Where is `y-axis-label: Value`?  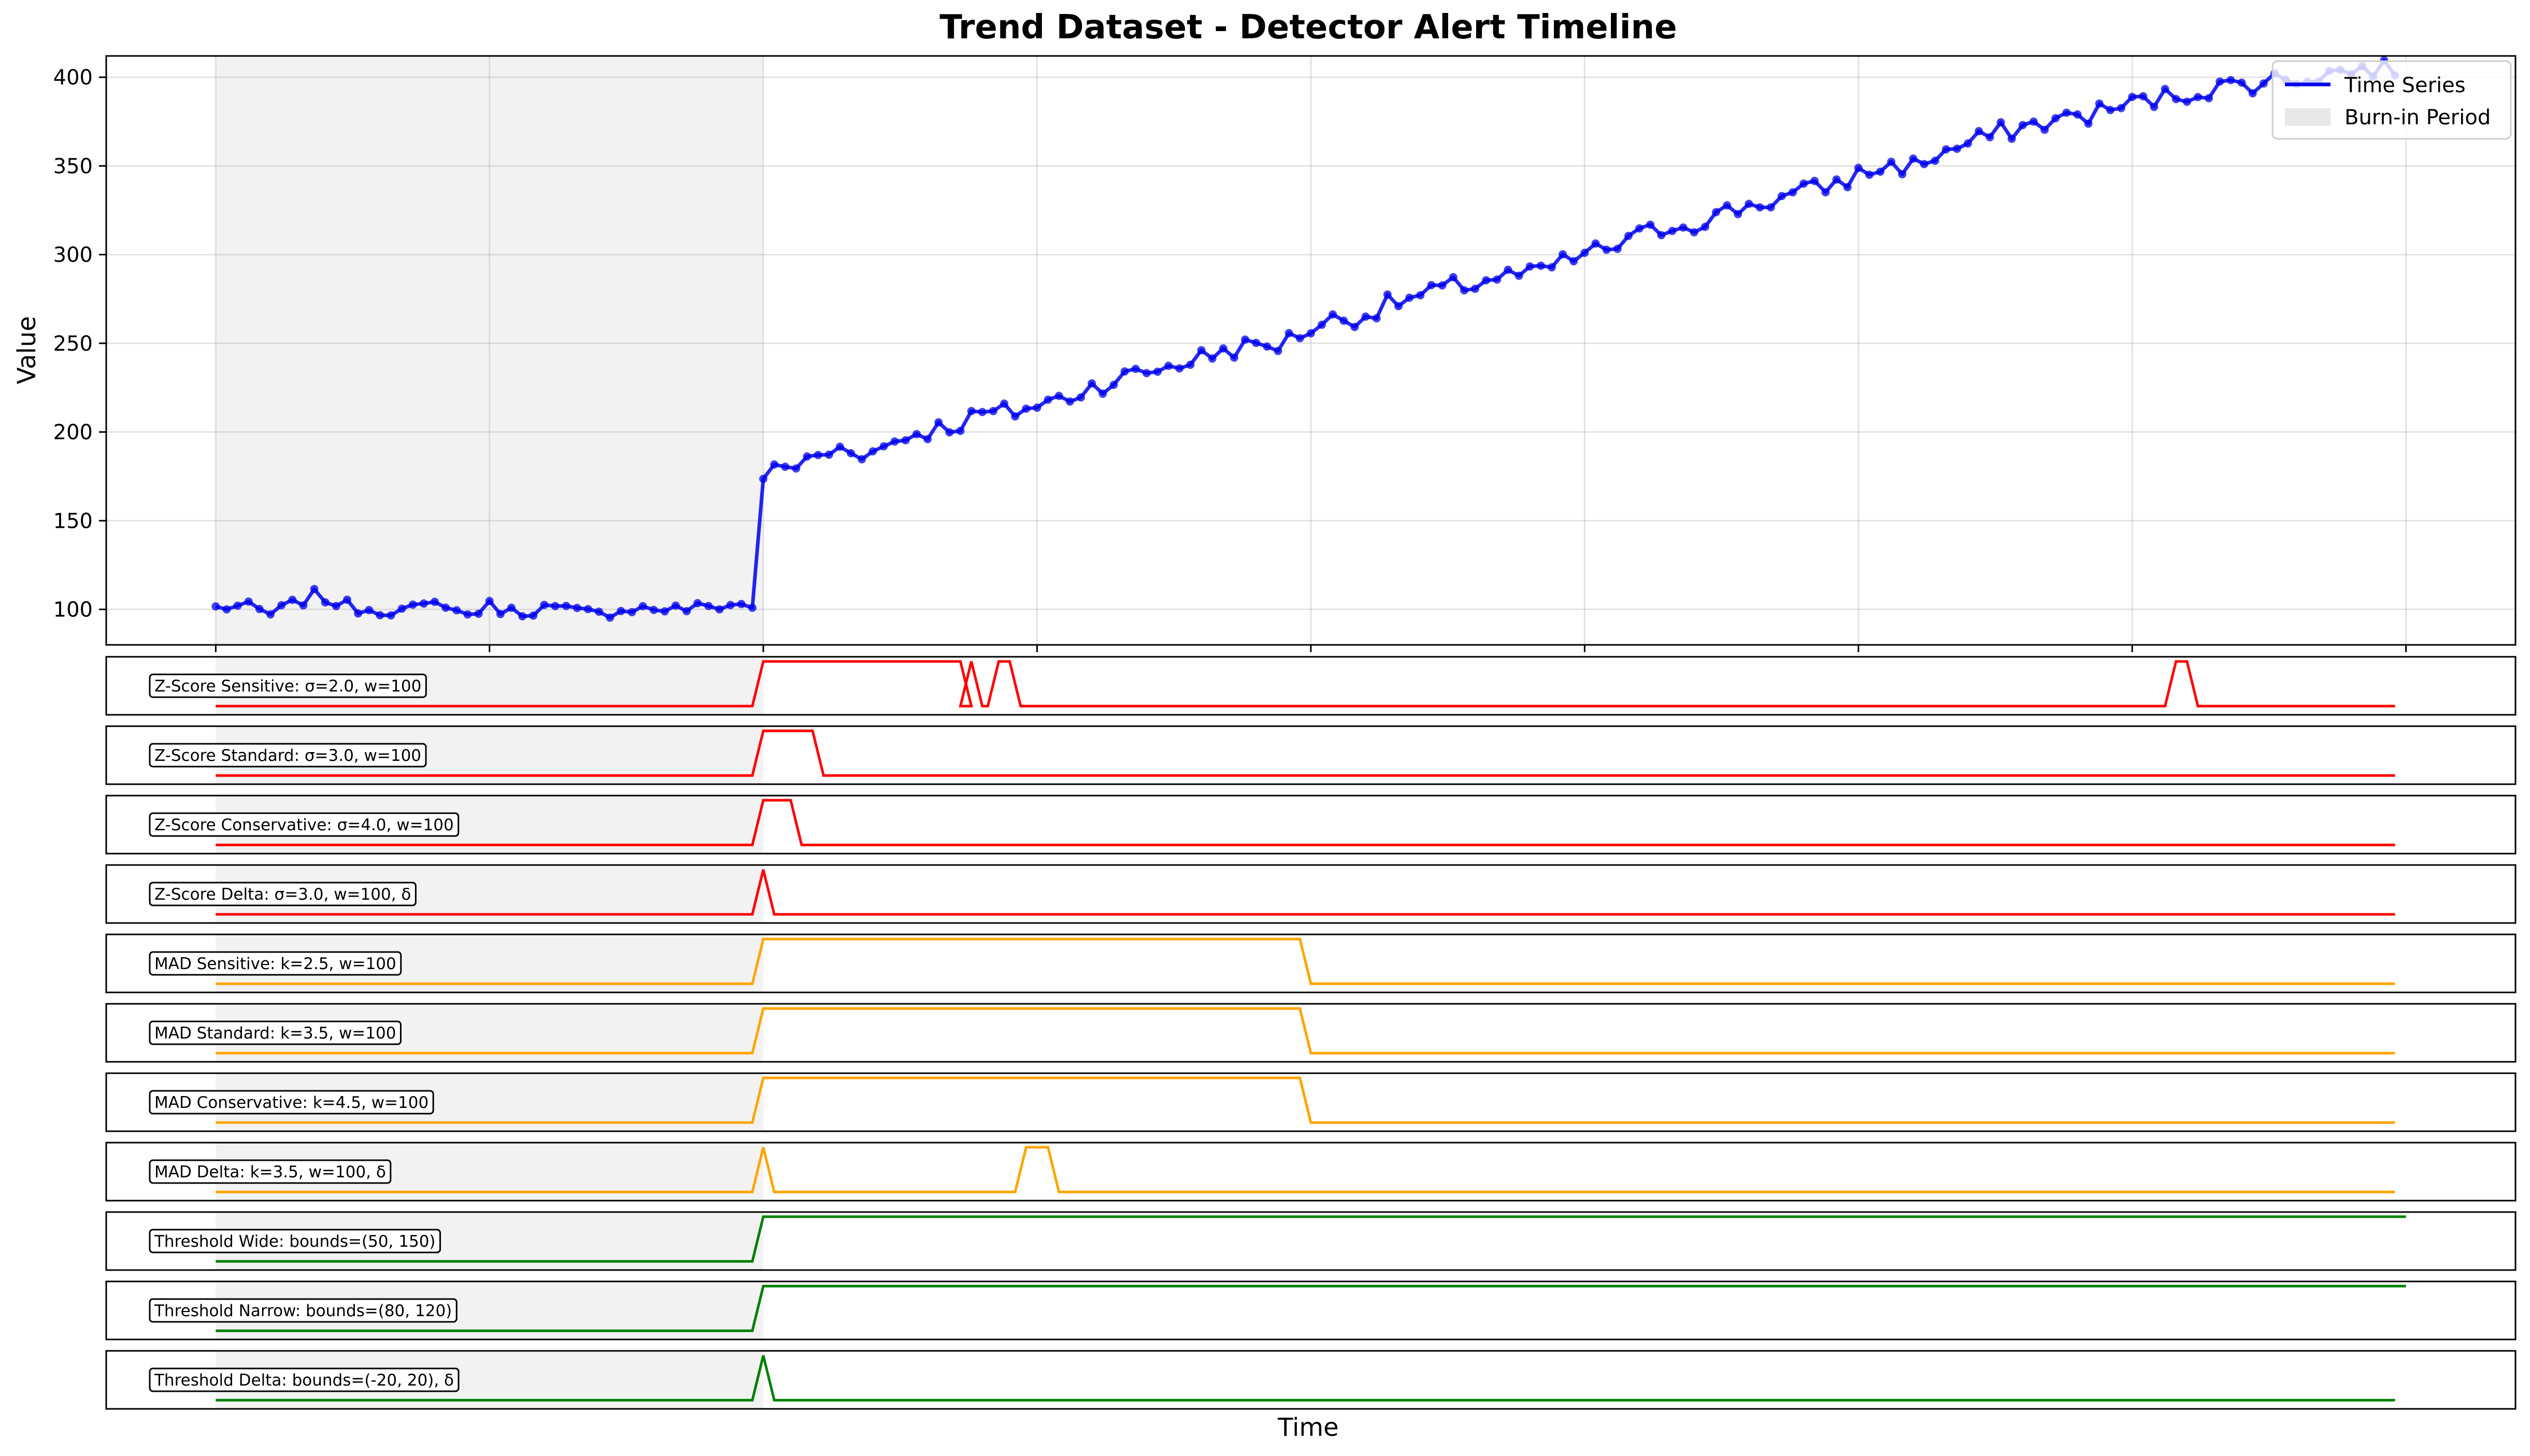
y-axis-label: Value is located at coordinates (26, 350).